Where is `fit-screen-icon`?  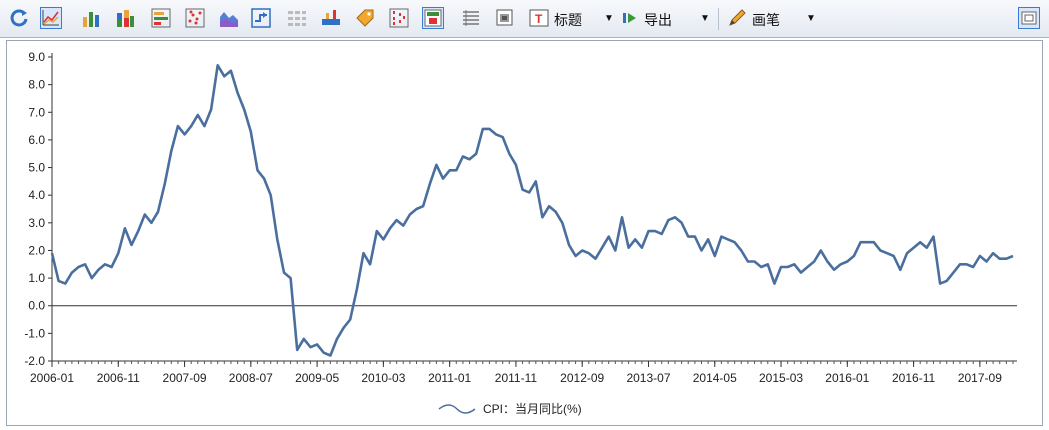
fit-screen-icon is located at coordinates (1029, 18).